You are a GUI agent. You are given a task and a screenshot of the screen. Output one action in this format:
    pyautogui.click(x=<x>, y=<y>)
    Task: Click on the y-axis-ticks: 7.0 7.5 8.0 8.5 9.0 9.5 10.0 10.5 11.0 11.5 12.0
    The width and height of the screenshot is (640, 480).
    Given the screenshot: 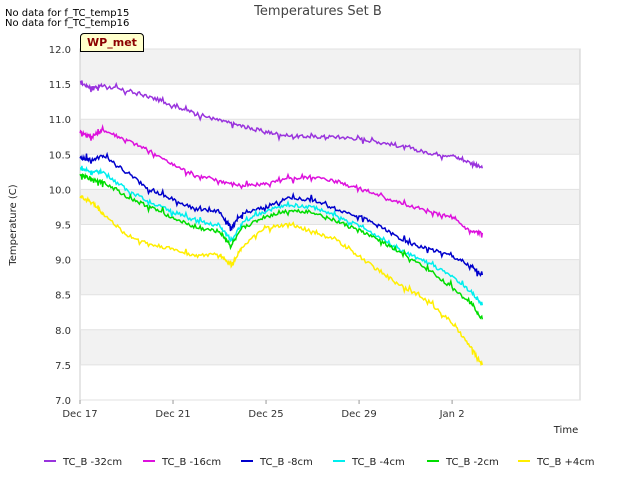 What is the action you would take?
    pyautogui.click(x=60, y=226)
    